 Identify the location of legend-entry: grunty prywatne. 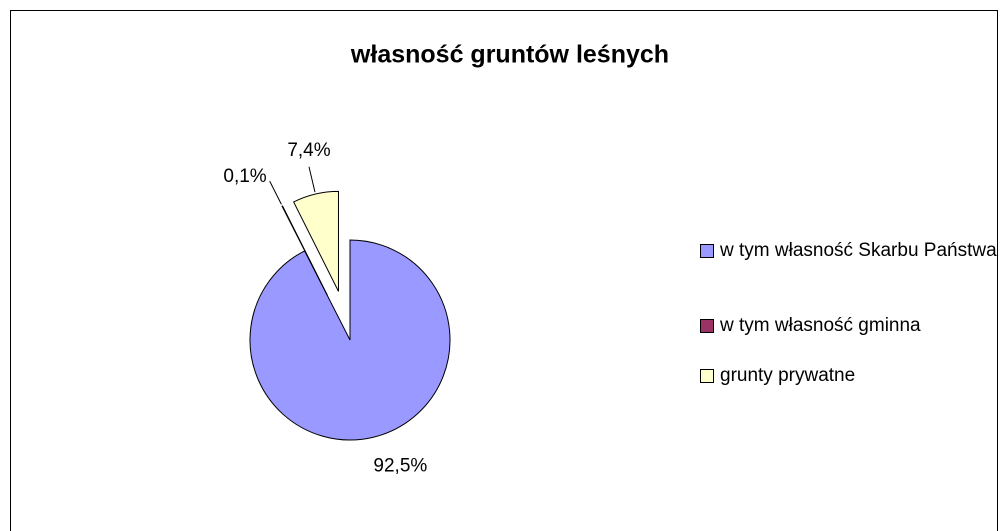
(850, 375).